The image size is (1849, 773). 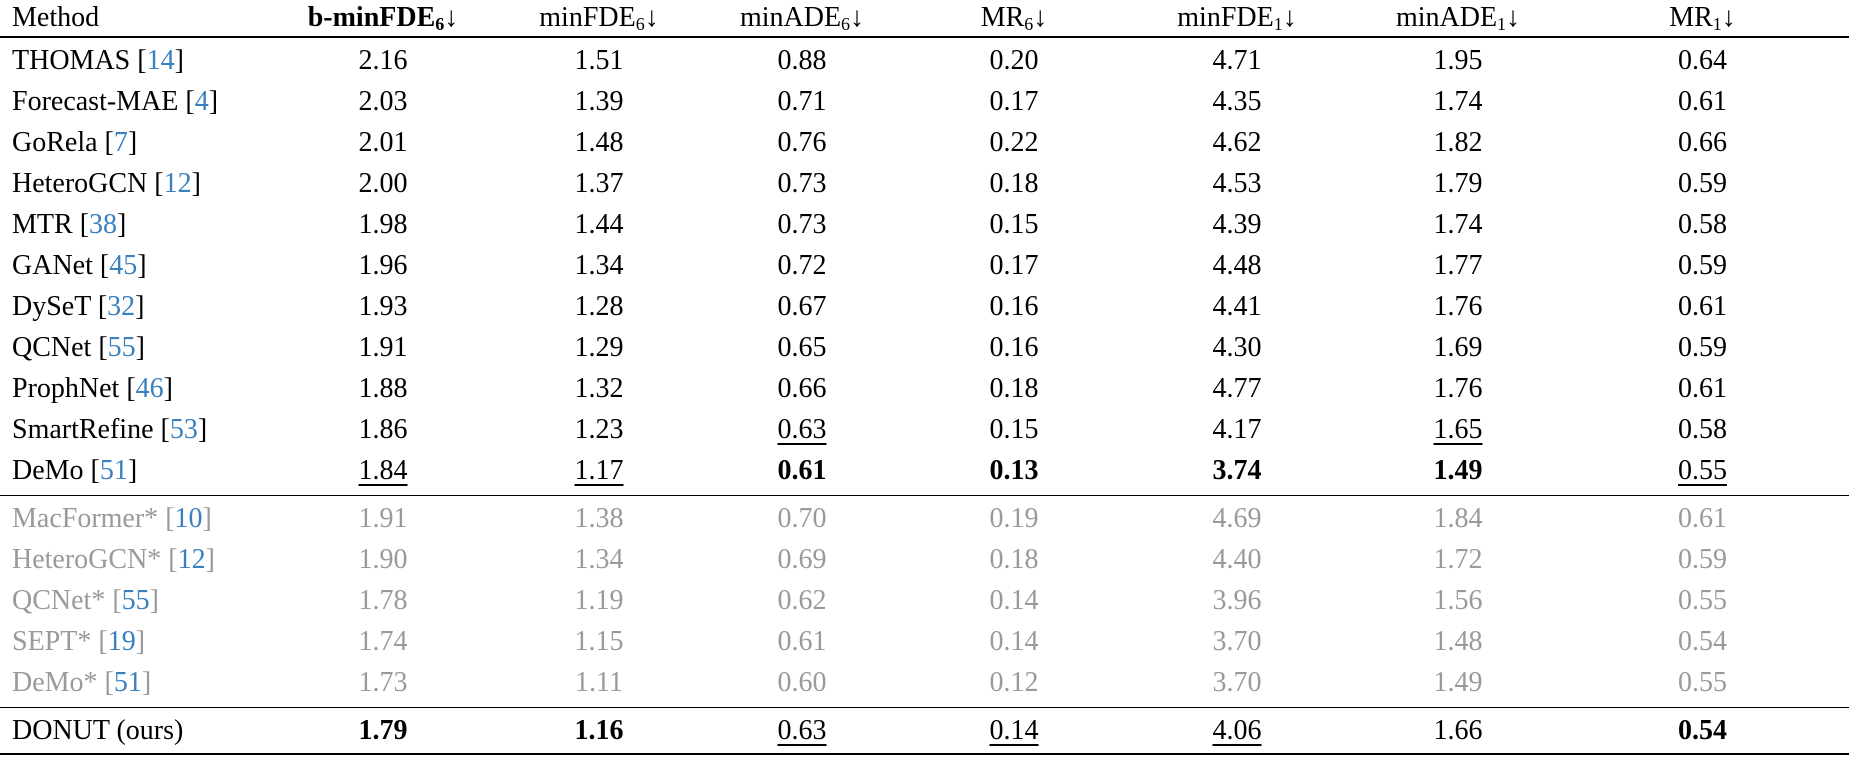 I want to click on table-row: DySeT [32] 1.93 1.28 0.67 0.16 4.41 1.76 0.61, so click(x=924, y=306).